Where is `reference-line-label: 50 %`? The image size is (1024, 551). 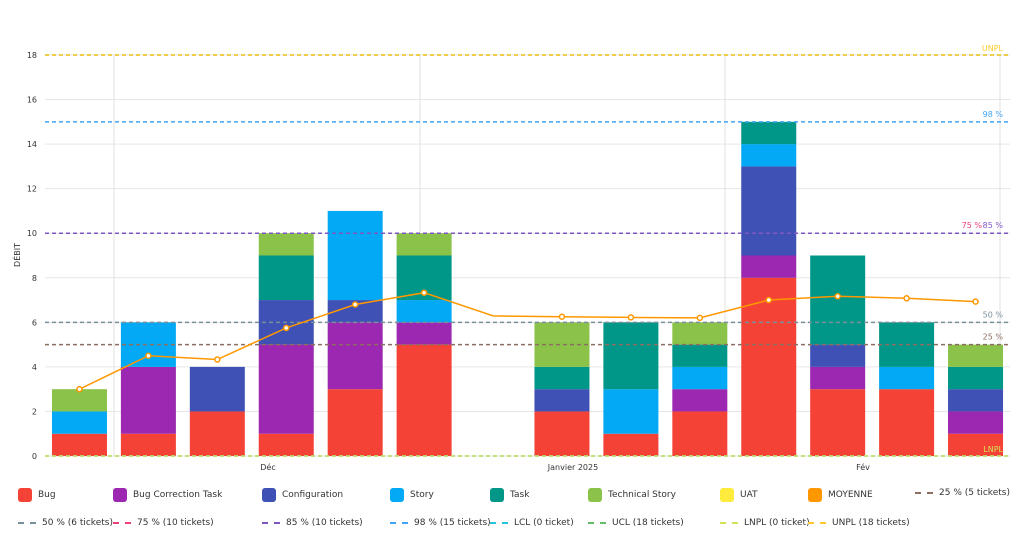 reference-line-label: 50 % is located at coordinates (993, 314).